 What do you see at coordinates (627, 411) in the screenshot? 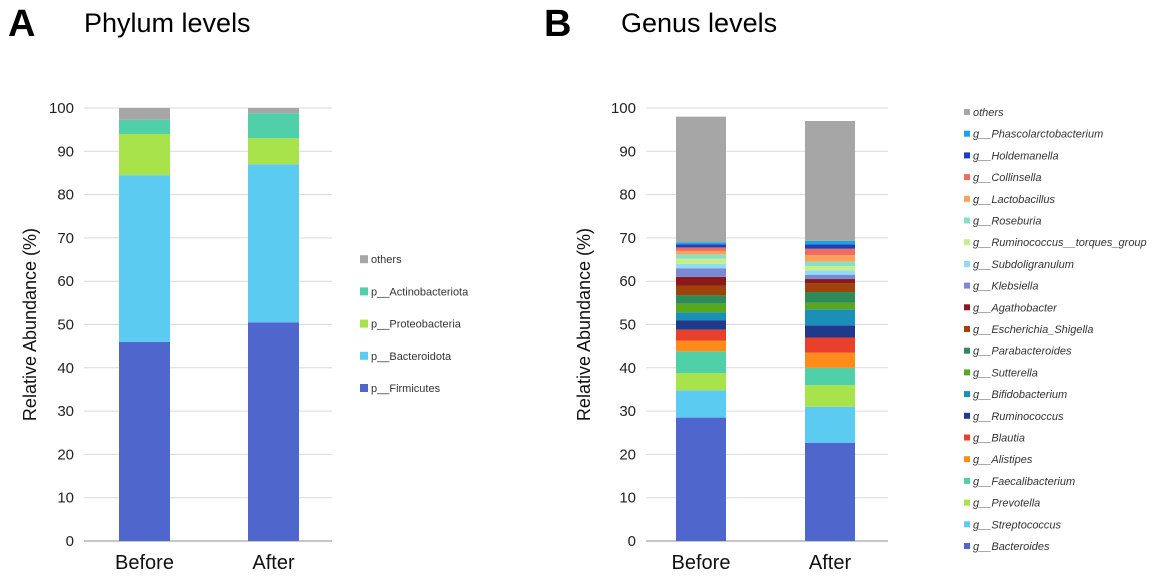
I see `panel-b-ytick-label: 30` at bounding box center [627, 411].